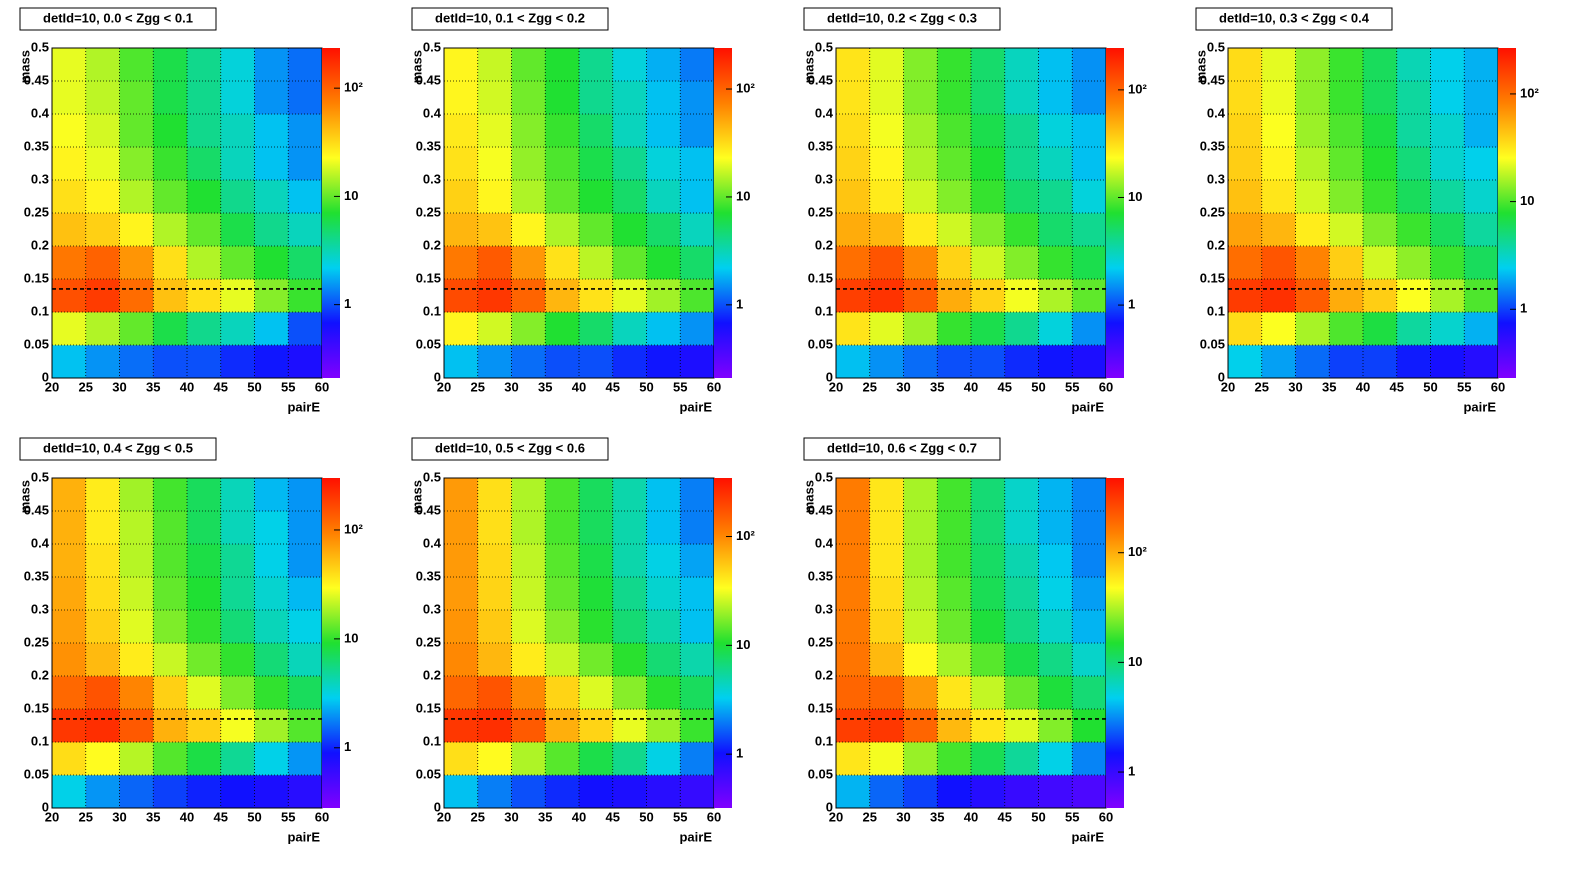  I want to click on y-tick-label: 0.45, so click(820, 79).